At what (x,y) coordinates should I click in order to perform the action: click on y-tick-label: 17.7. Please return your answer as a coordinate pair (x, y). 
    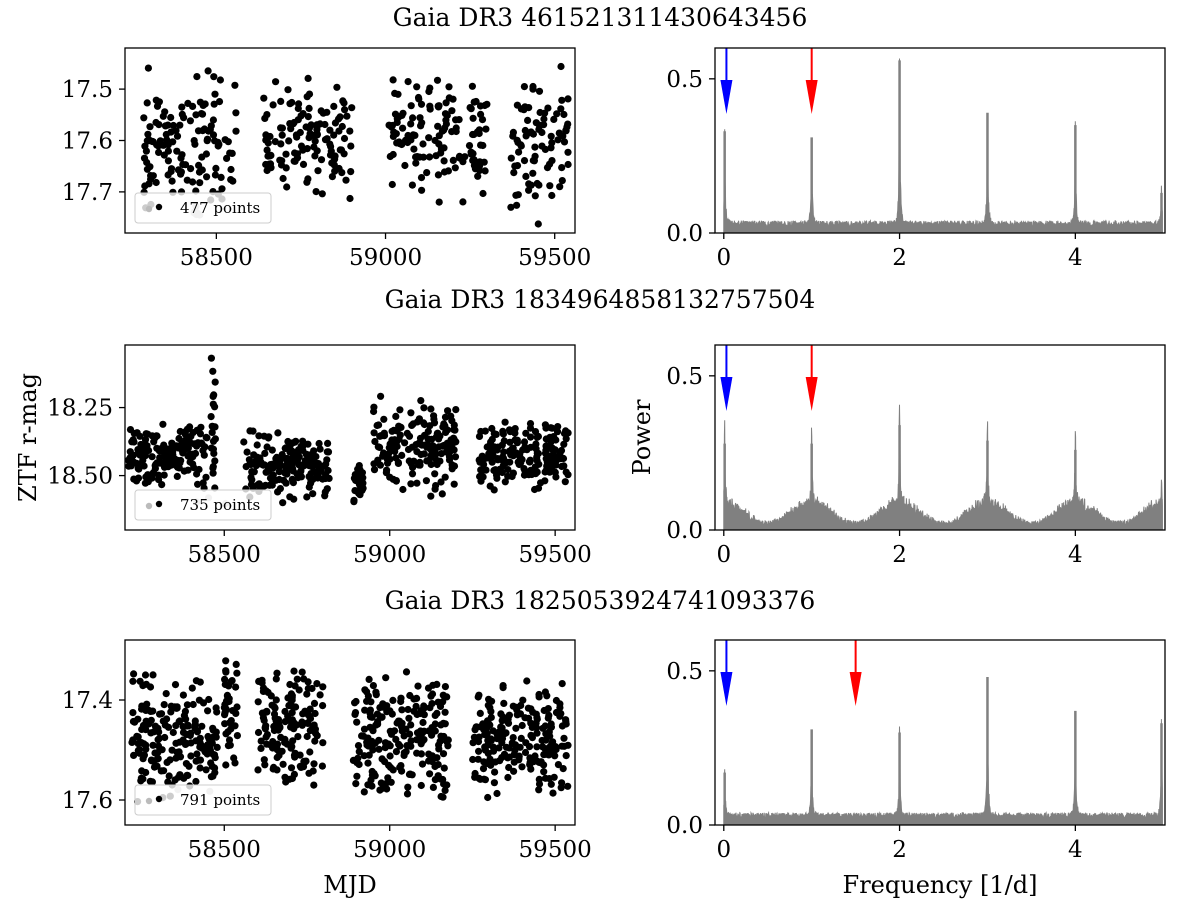
    Looking at the image, I should click on (87, 193).